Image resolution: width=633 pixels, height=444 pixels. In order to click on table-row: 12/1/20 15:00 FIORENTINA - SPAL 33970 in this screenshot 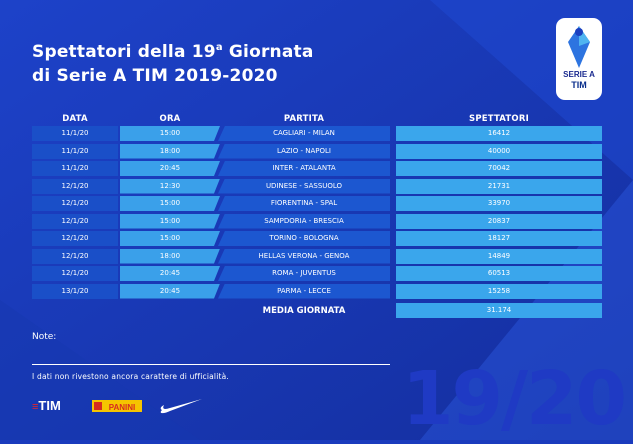, I will do `click(317, 203)`.